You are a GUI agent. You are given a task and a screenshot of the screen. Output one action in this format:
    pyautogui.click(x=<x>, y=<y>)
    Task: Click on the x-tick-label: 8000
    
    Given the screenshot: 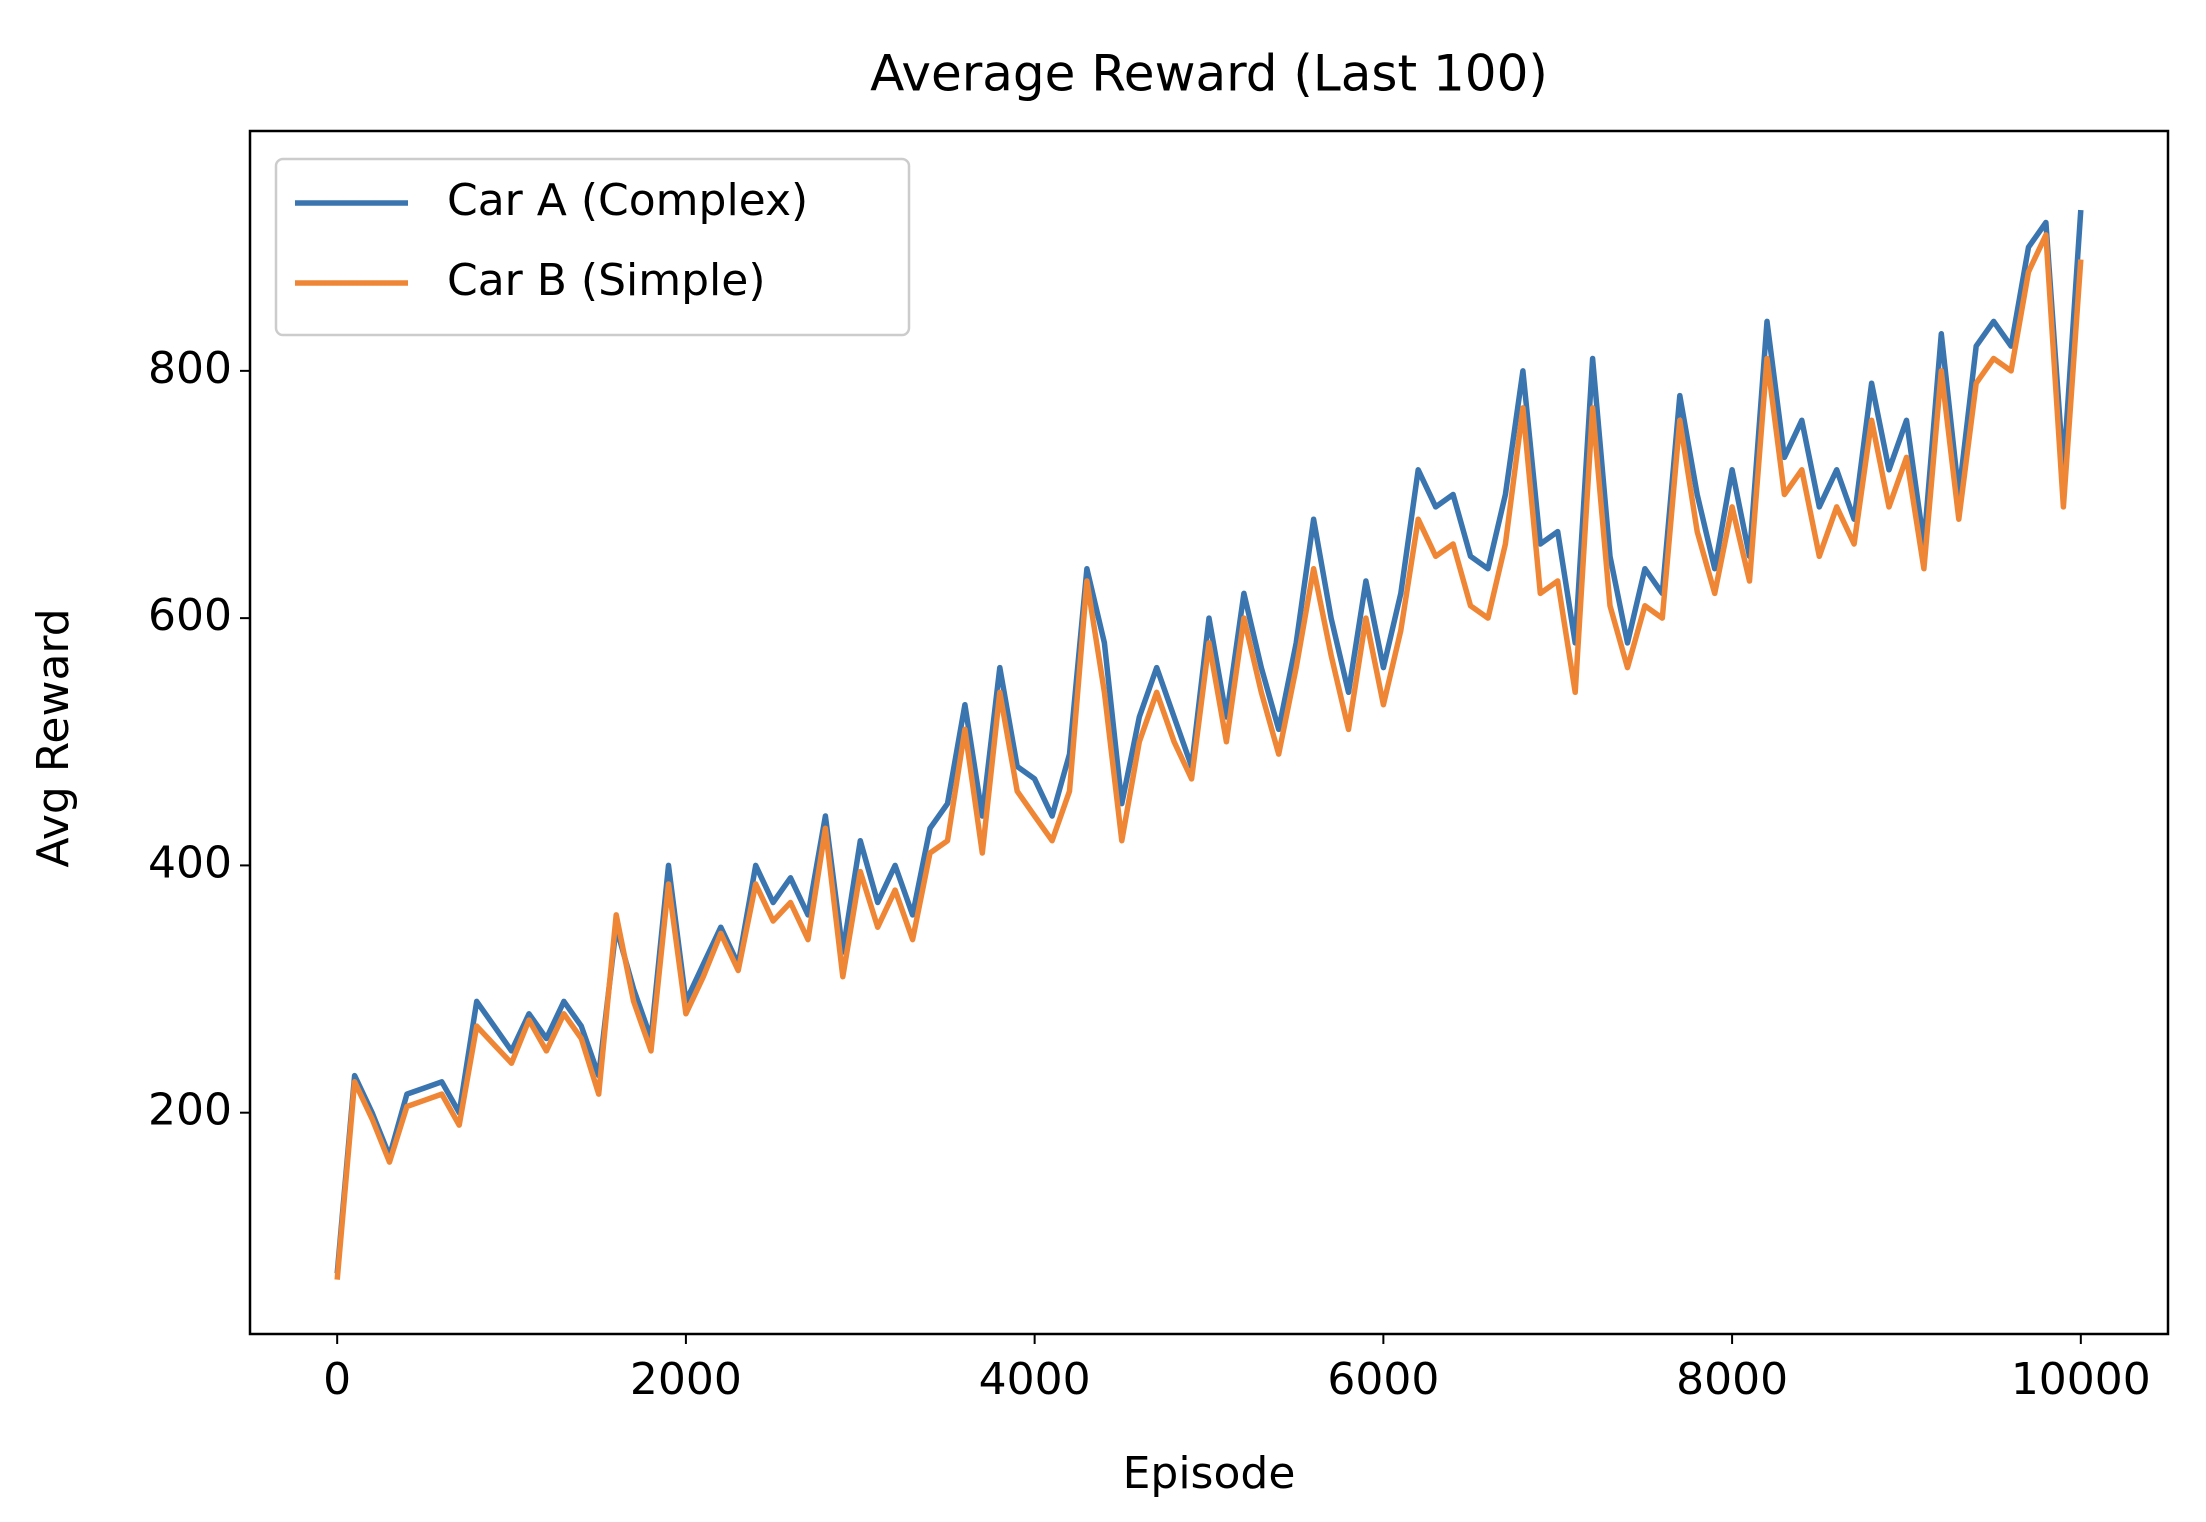 What is the action you would take?
    pyautogui.click(x=1732, y=1379)
    